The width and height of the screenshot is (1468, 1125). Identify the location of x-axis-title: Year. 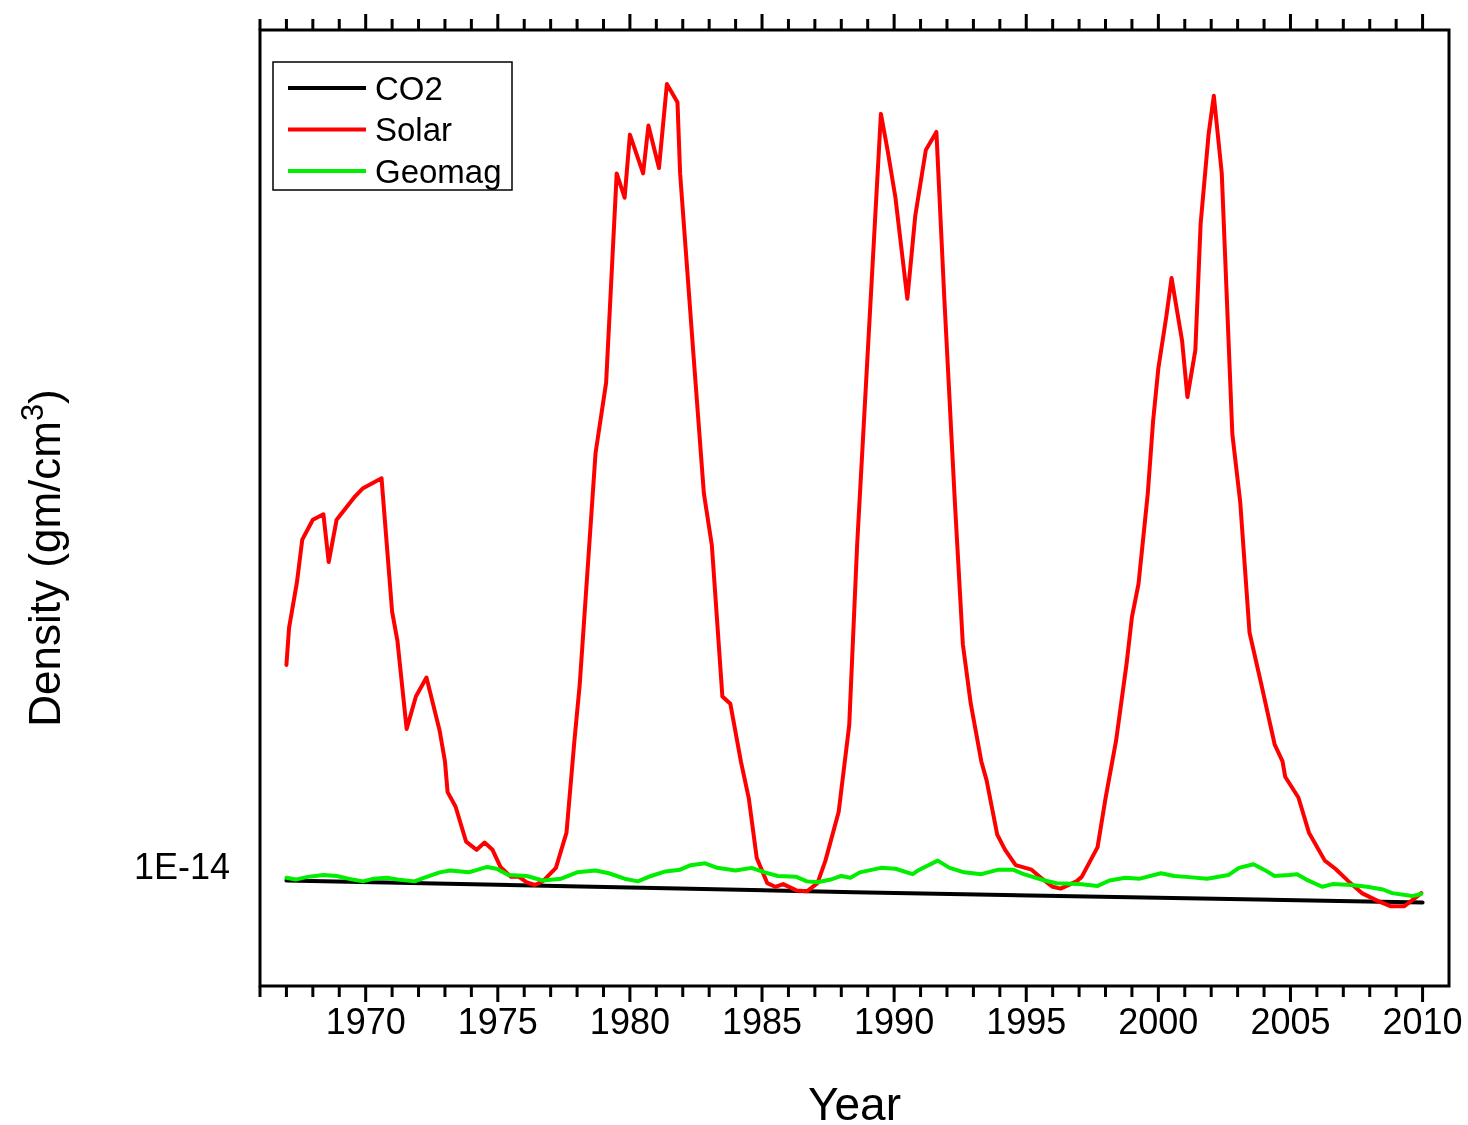
(854, 1101).